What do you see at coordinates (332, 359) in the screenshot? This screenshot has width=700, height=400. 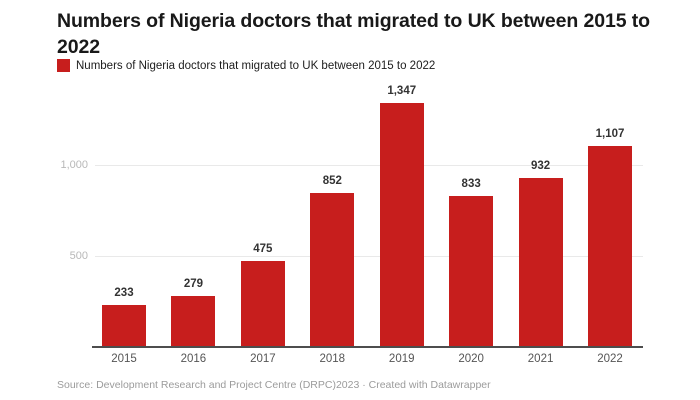 I see `x-axis-label-2018: 2018` at bounding box center [332, 359].